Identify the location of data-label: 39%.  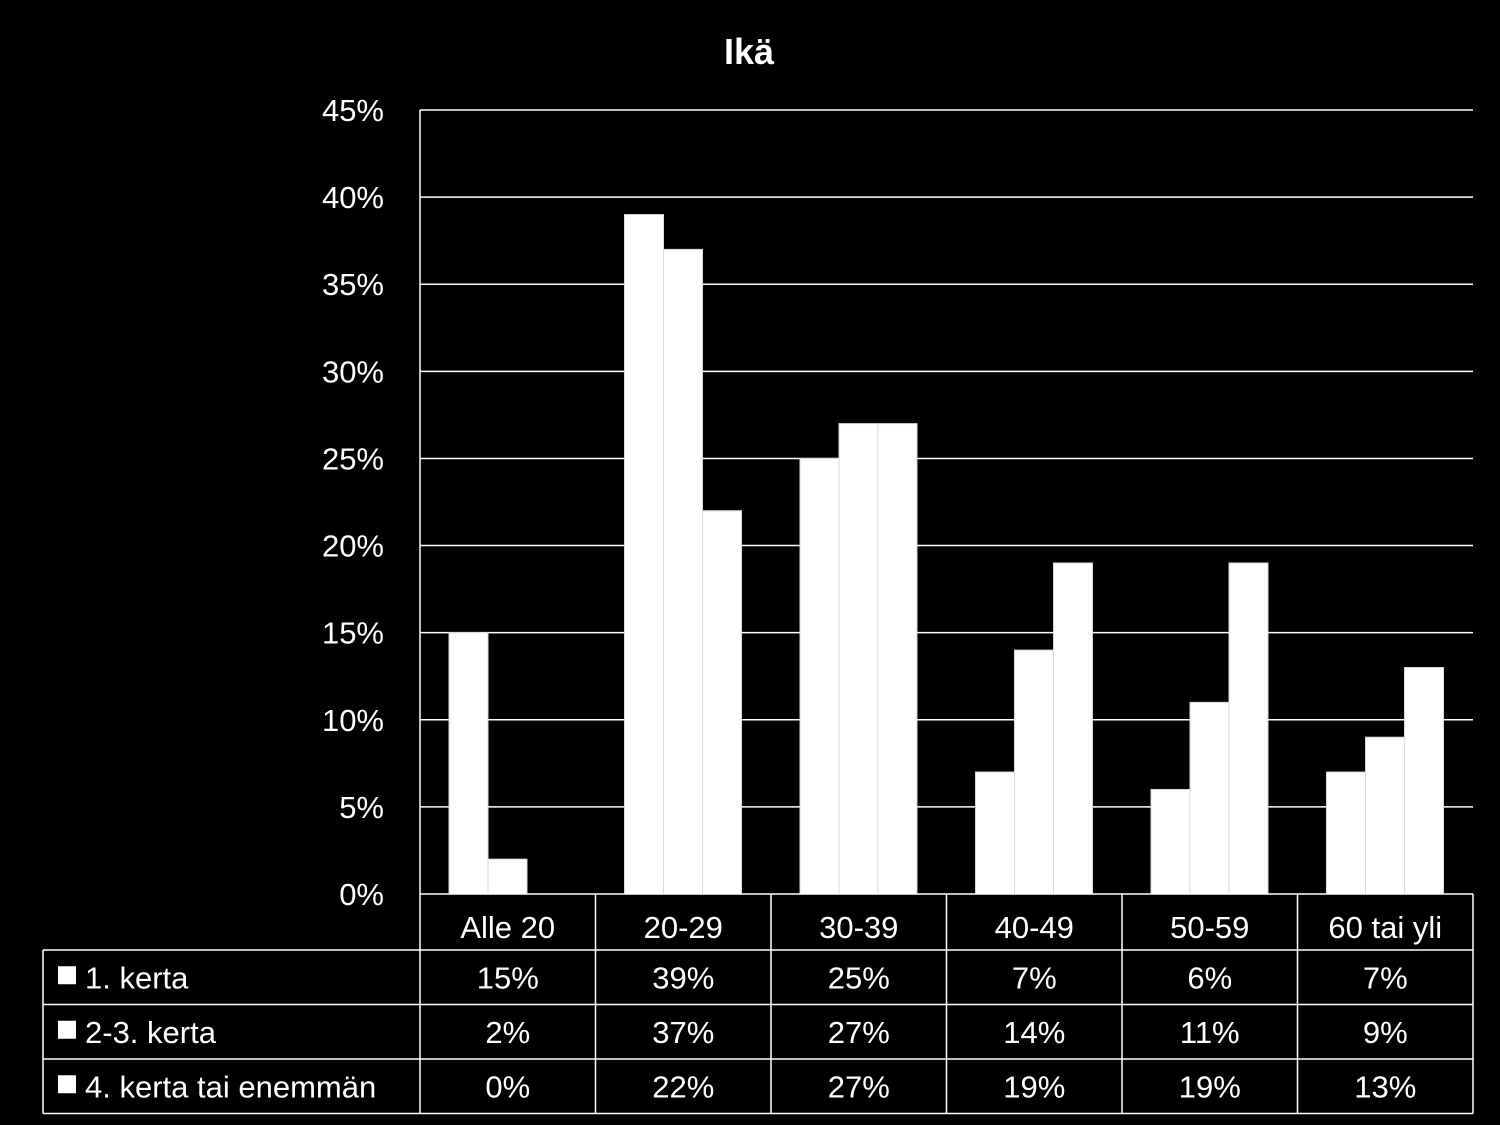
(683, 977).